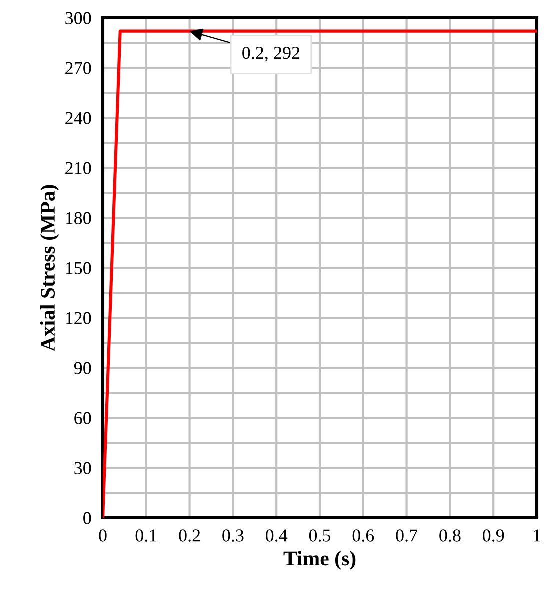  What do you see at coordinates (79, 68) in the screenshot?
I see `y-tick-label: 270` at bounding box center [79, 68].